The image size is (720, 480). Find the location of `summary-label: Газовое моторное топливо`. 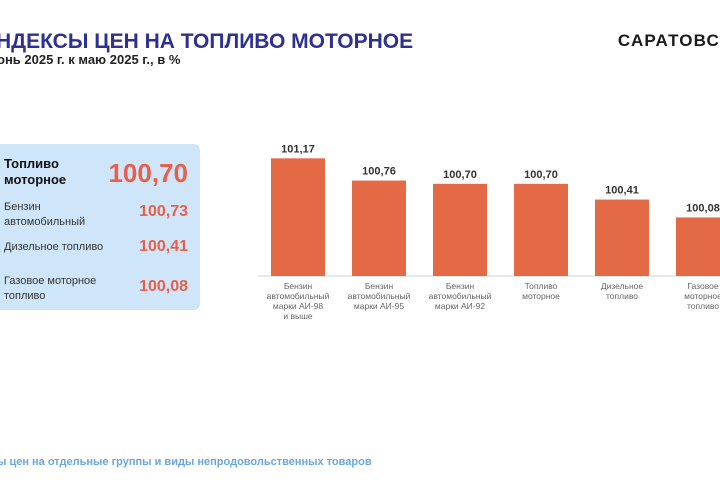

summary-label: Газовое моторное топливо is located at coordinates (50, 288).